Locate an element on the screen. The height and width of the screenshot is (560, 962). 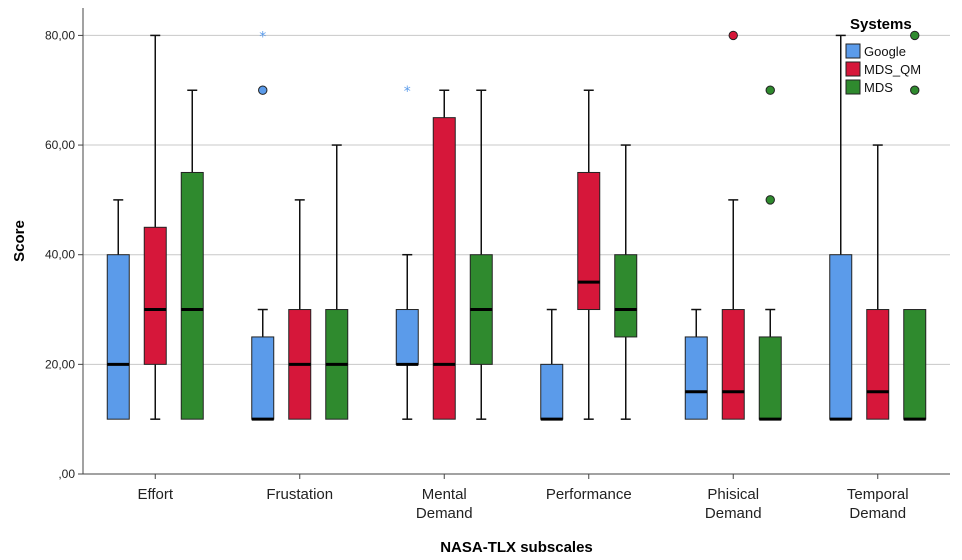
y-tick-label: 80,00 is located at coordinates (60, 35).